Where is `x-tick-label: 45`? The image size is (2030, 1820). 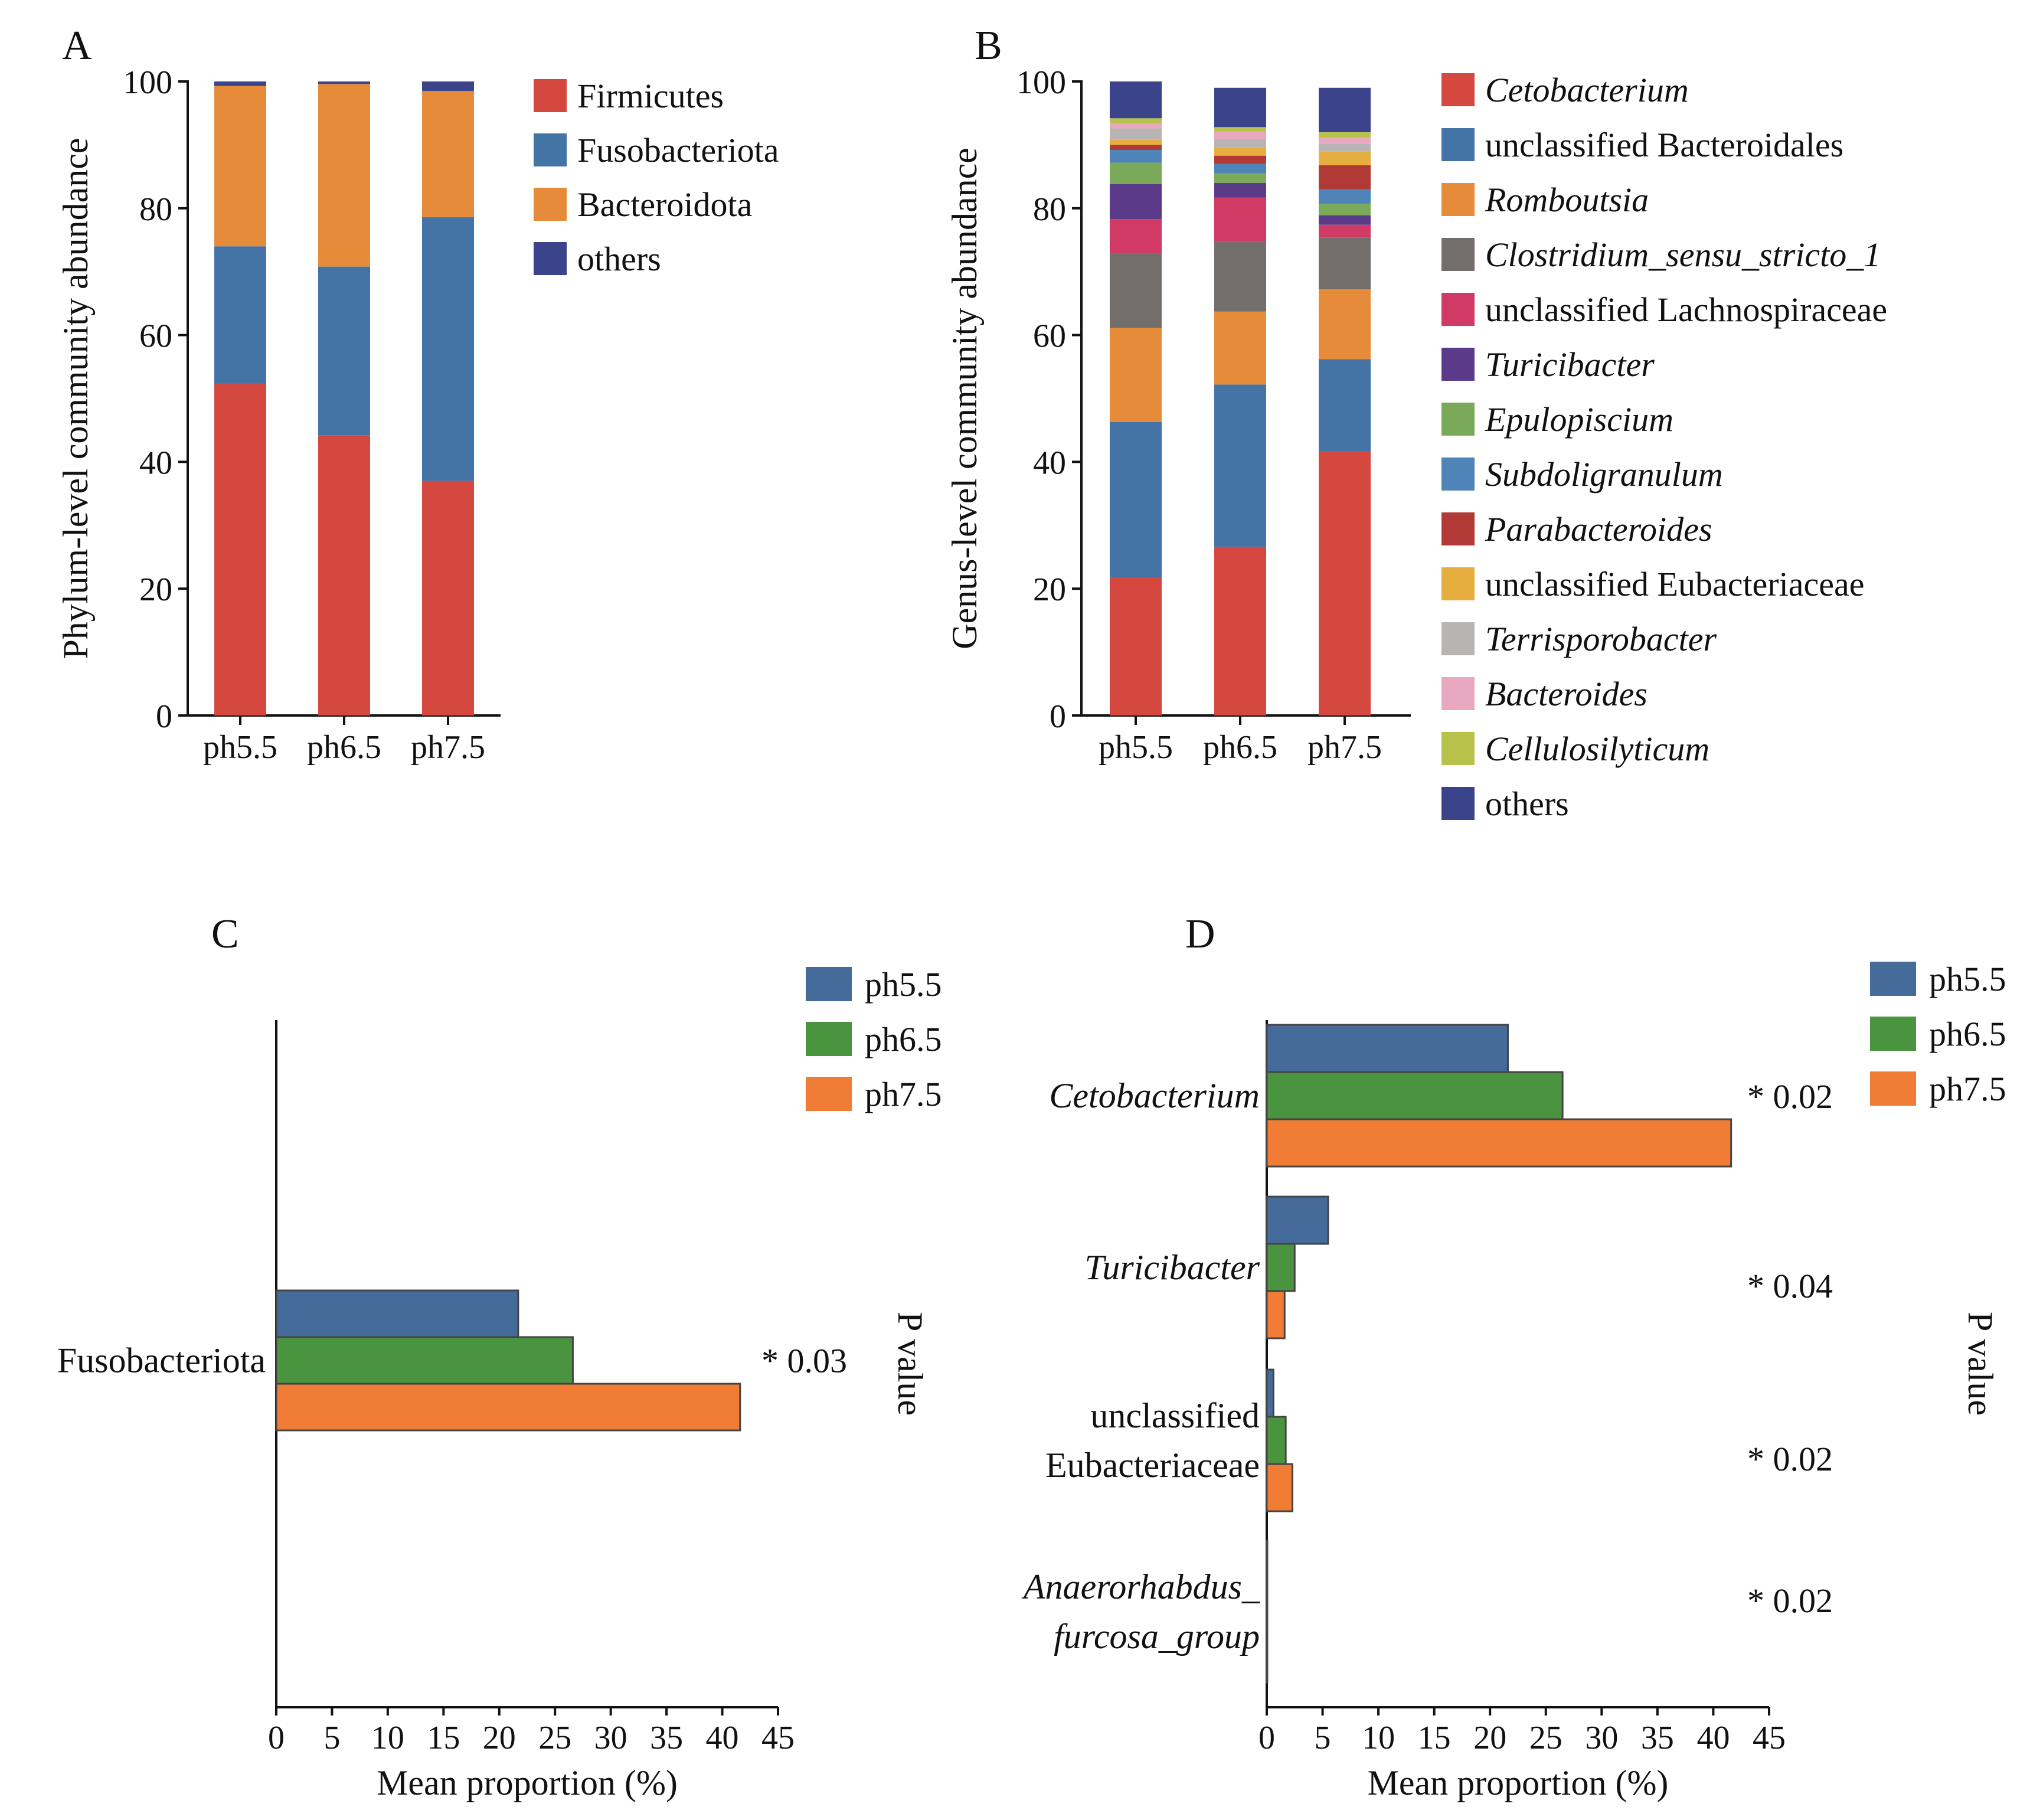 x-tick-label: 45 is located at coordinates (1769, 1738).